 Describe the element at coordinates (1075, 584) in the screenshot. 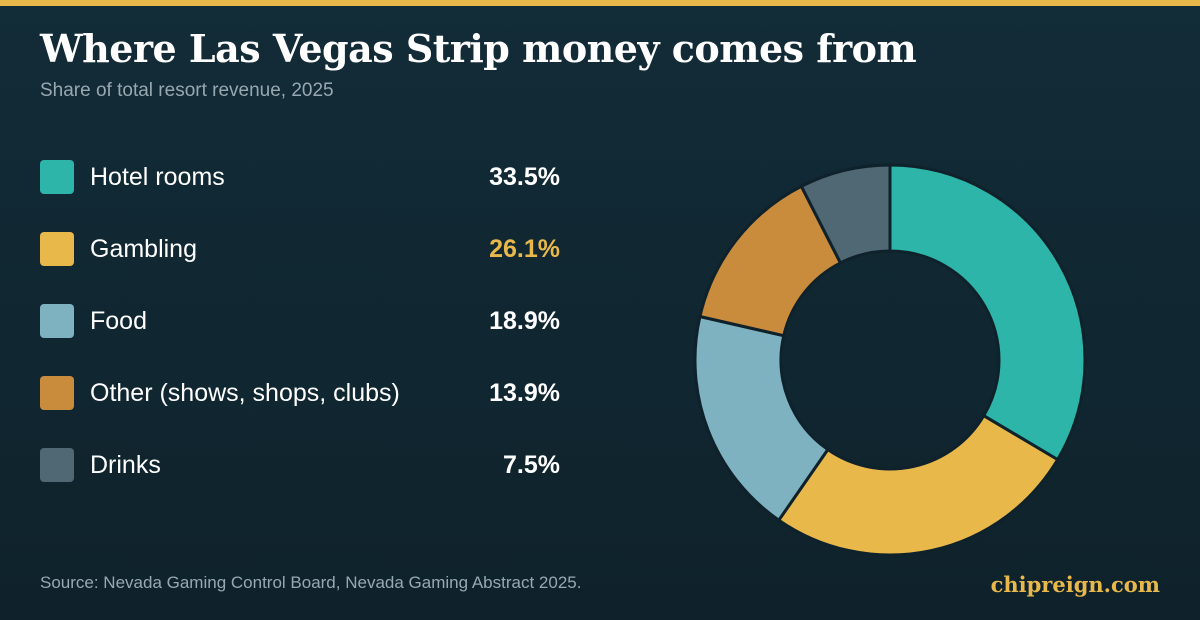

I see `brand-logo: chipreign.com` at that location.